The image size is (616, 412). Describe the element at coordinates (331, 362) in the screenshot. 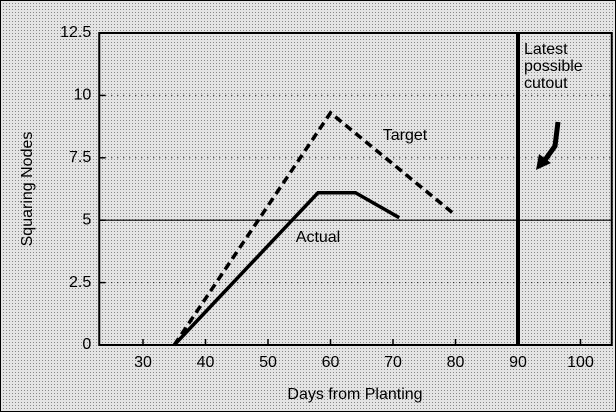

I see `x-tick-label: 60` at that location.